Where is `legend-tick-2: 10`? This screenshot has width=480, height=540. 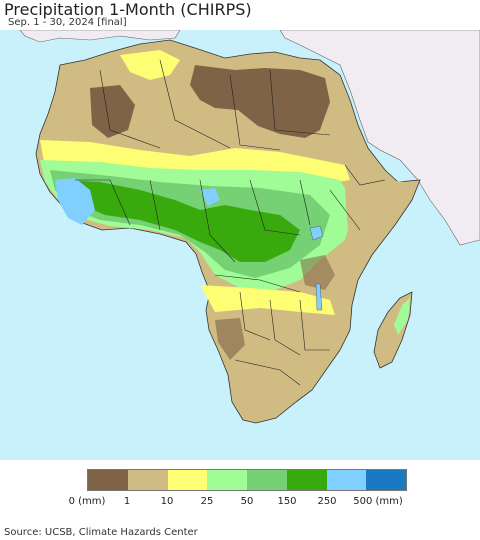 legend-tick-2: 10 is located at coordinates (167, 501).